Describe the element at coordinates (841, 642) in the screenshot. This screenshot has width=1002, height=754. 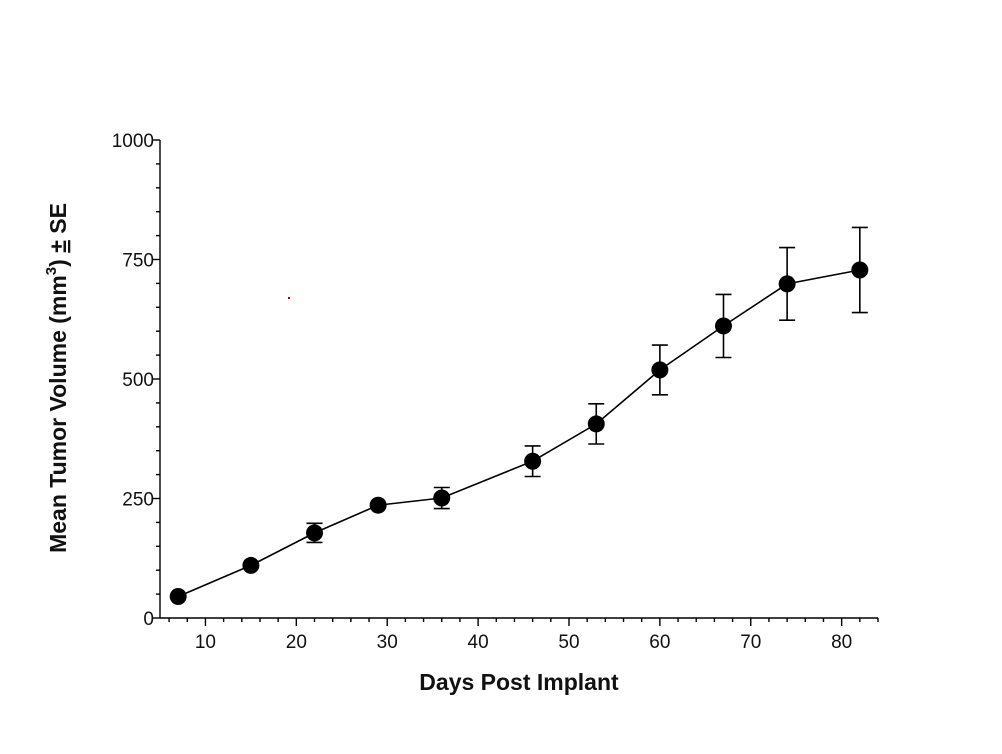
I see `x-tick-label-80: 80` at that location.